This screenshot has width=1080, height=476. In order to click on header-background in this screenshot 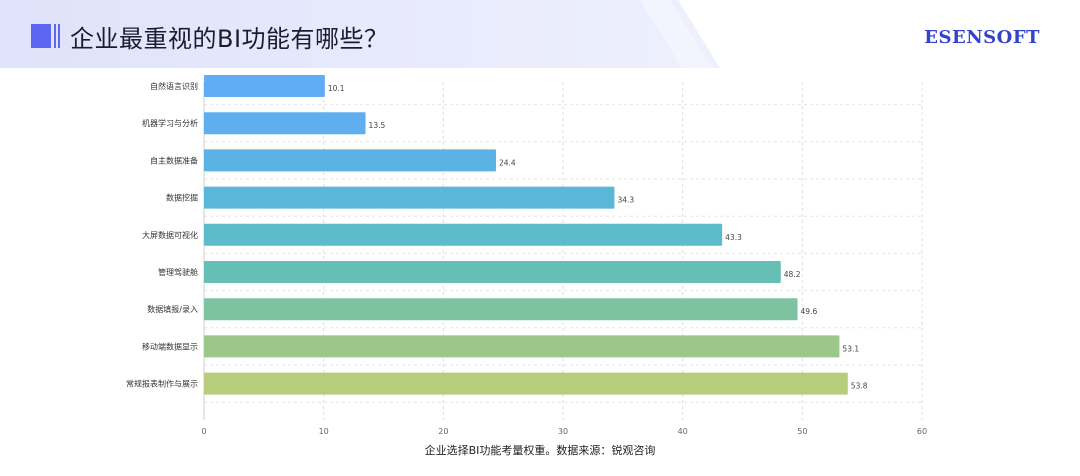, I will do `click(360, 34)`.